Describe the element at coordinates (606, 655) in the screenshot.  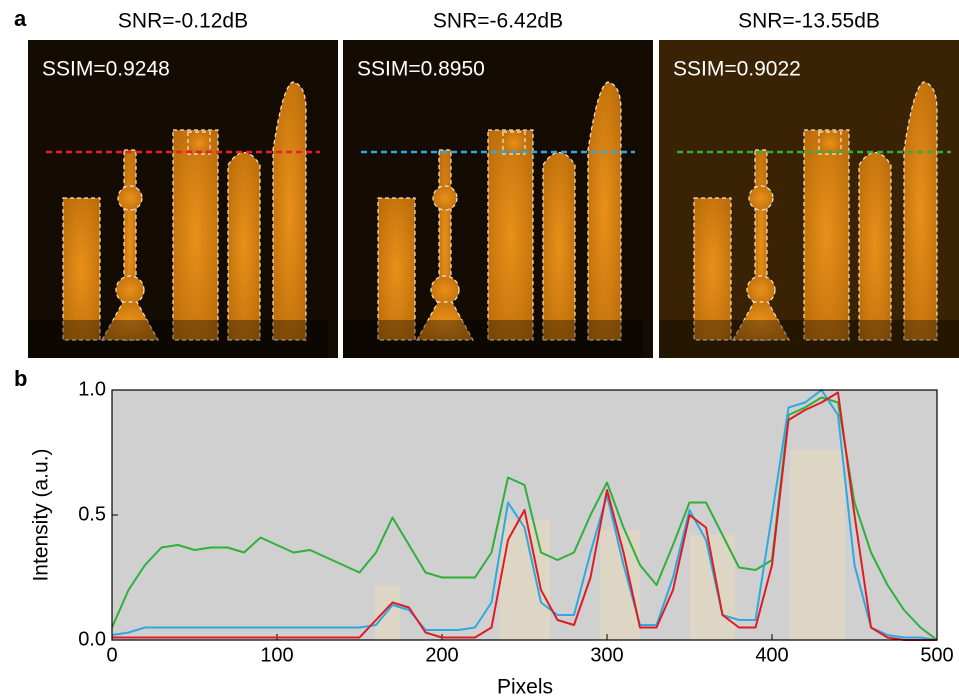
I see `x-tick-label: 300` at that location.